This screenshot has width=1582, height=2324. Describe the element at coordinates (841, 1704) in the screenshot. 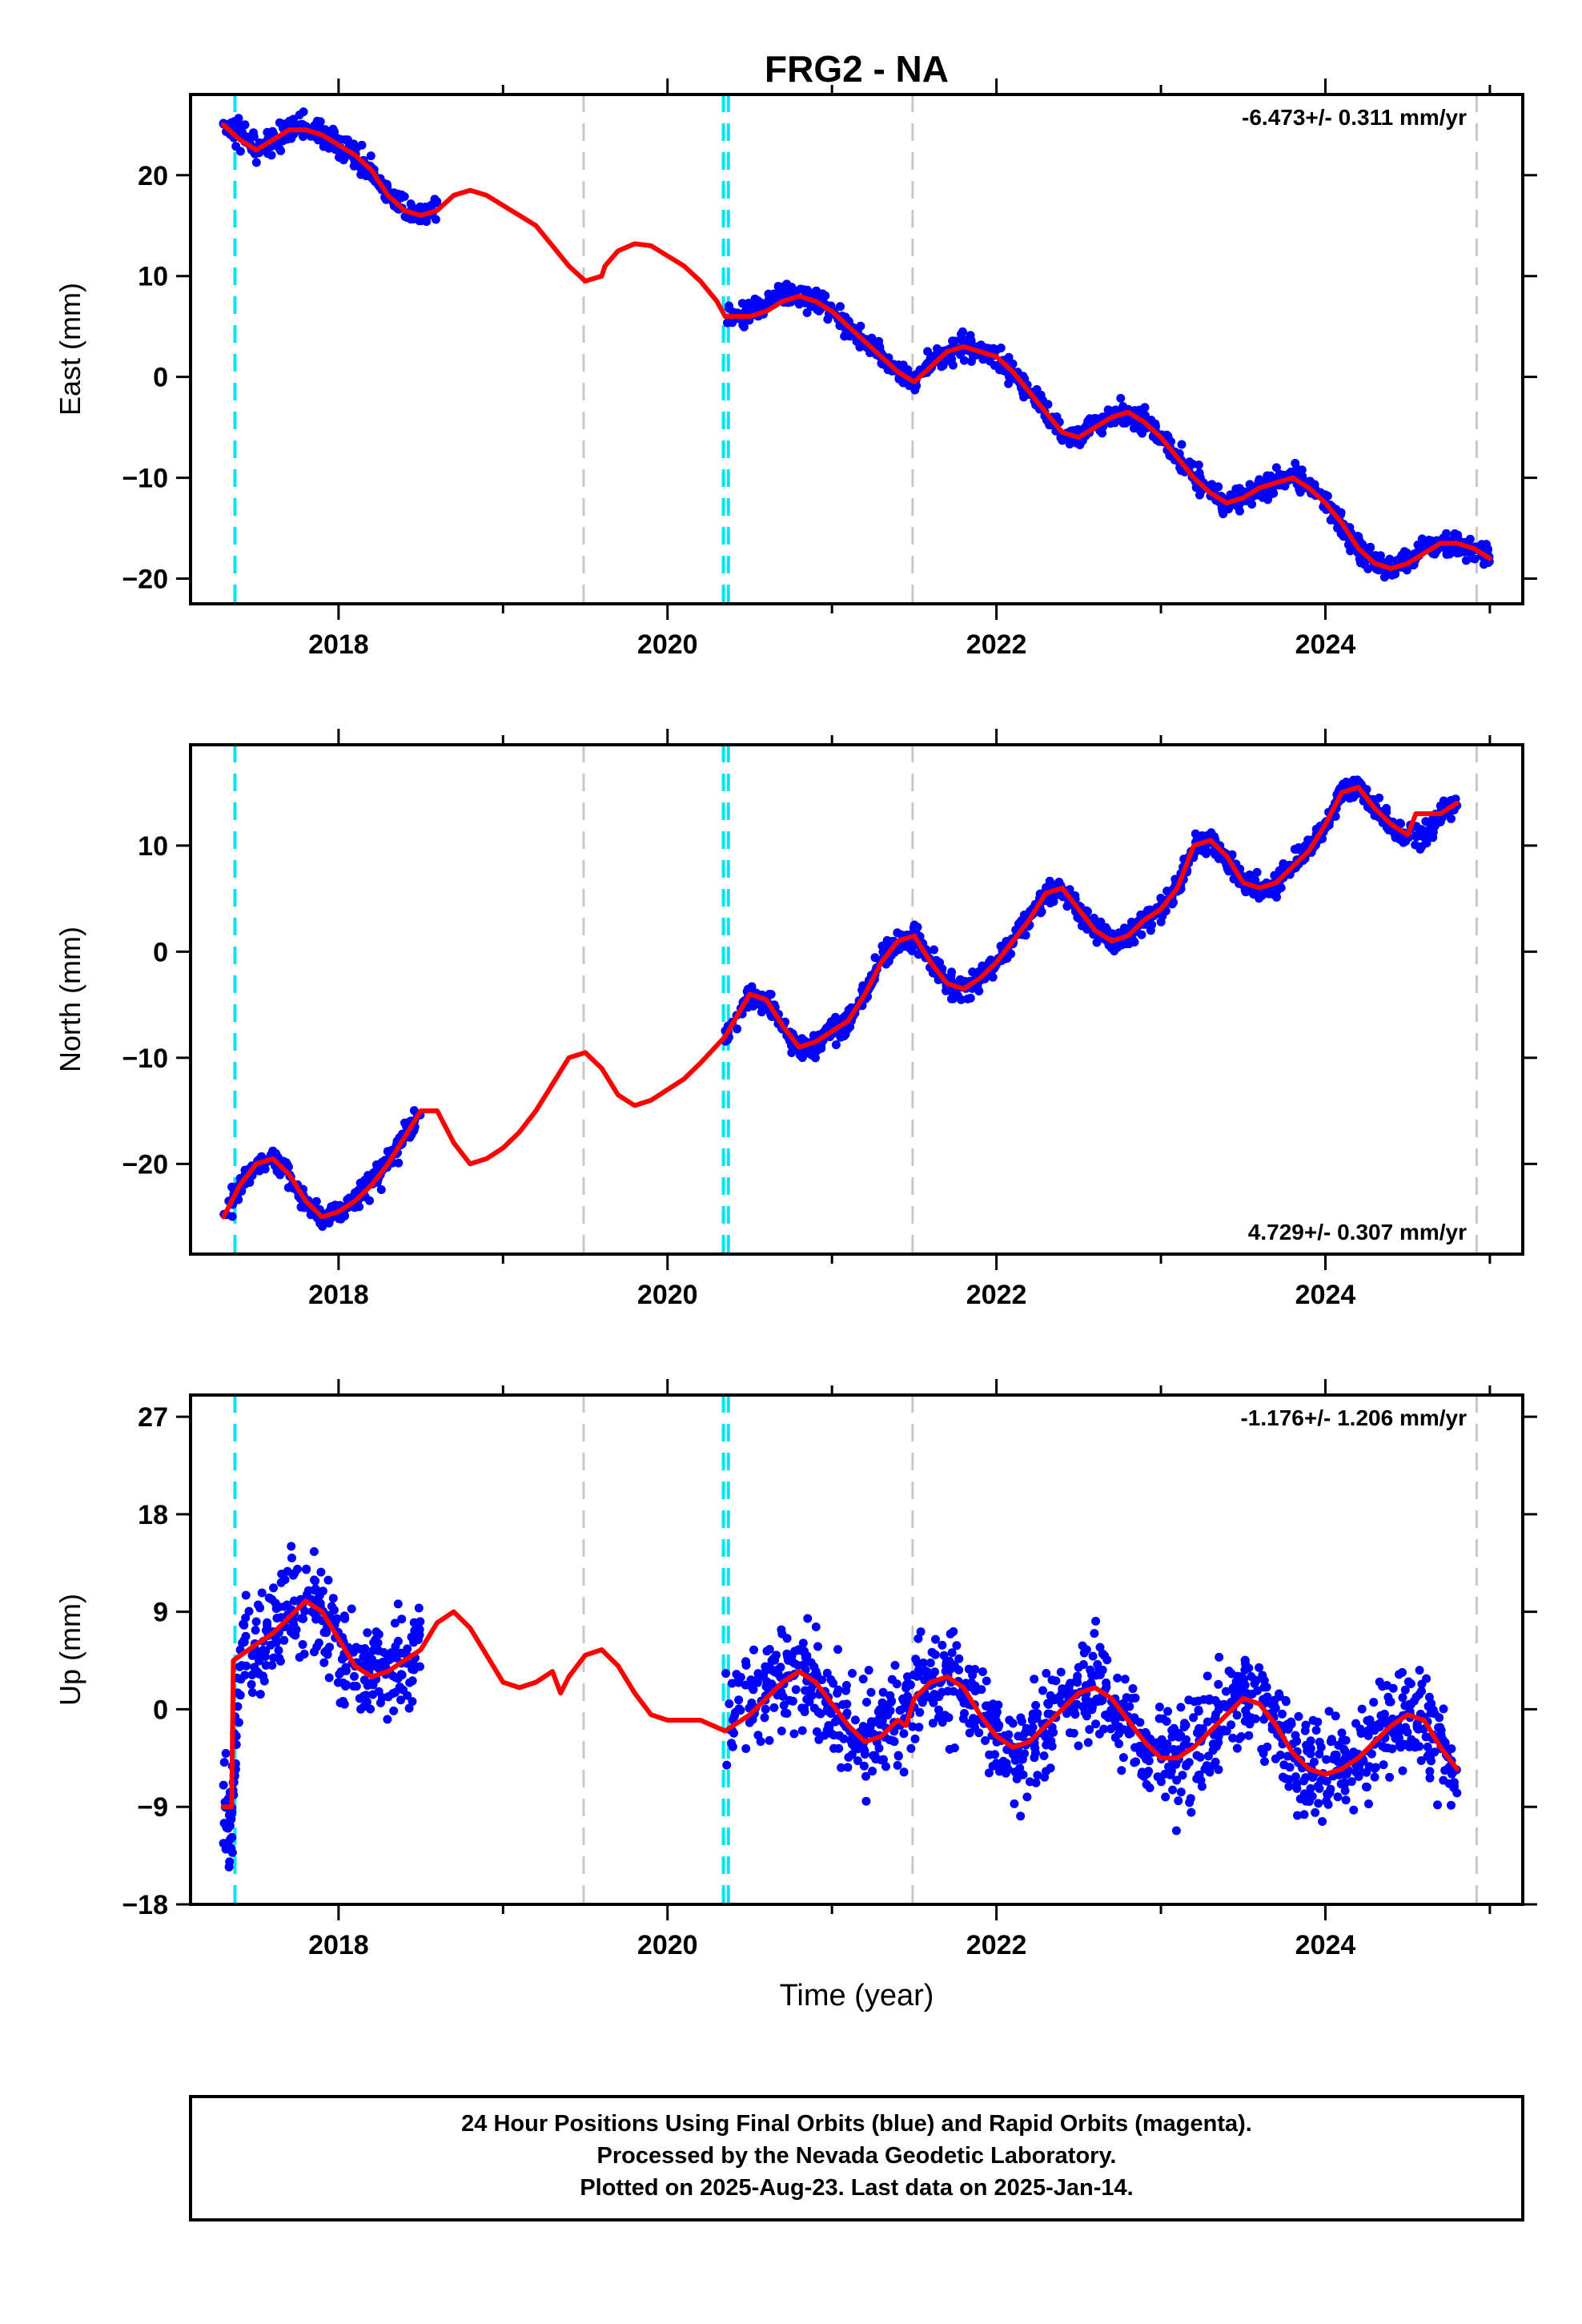

I see `model-line-up` at that location.